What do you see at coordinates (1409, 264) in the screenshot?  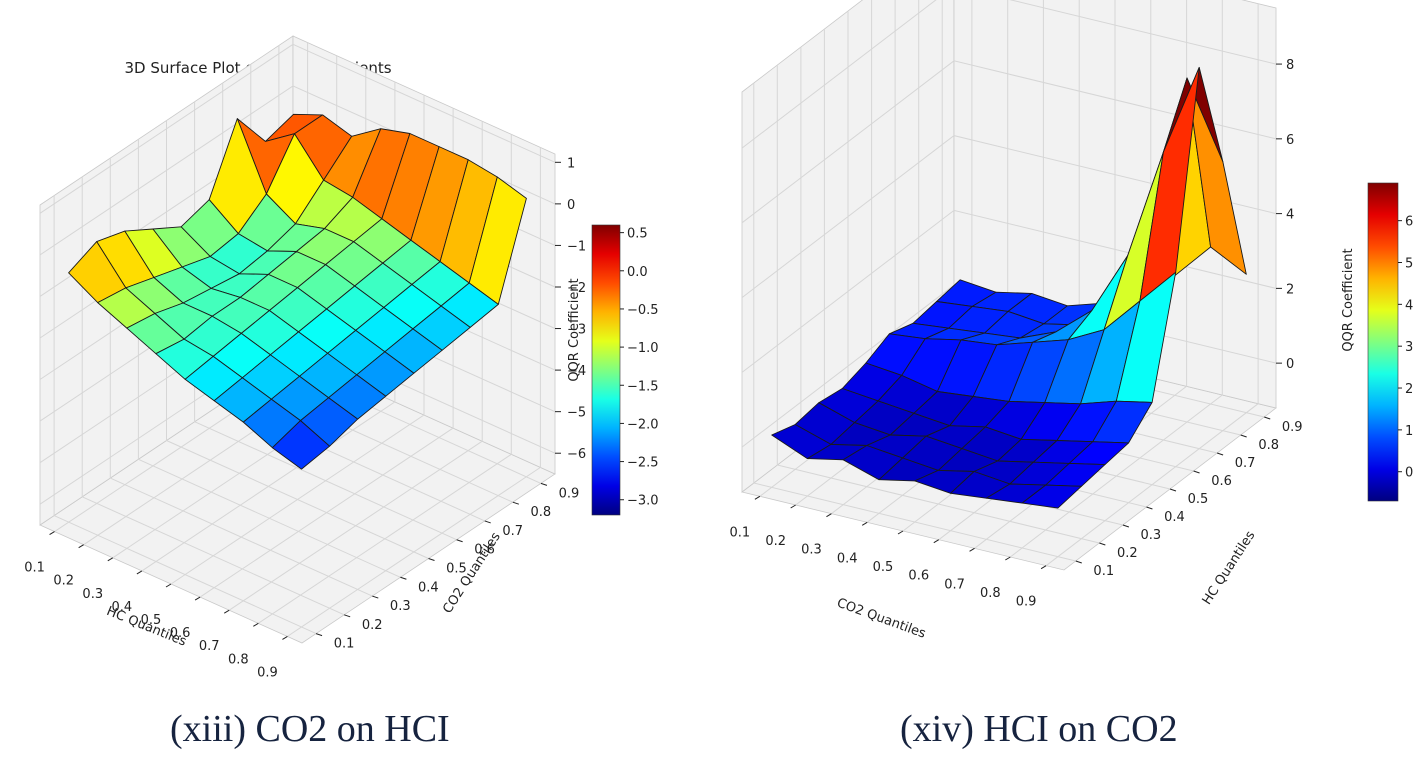 I see `colorbar-tick-label: 5` at bounding box center [1409, 264].